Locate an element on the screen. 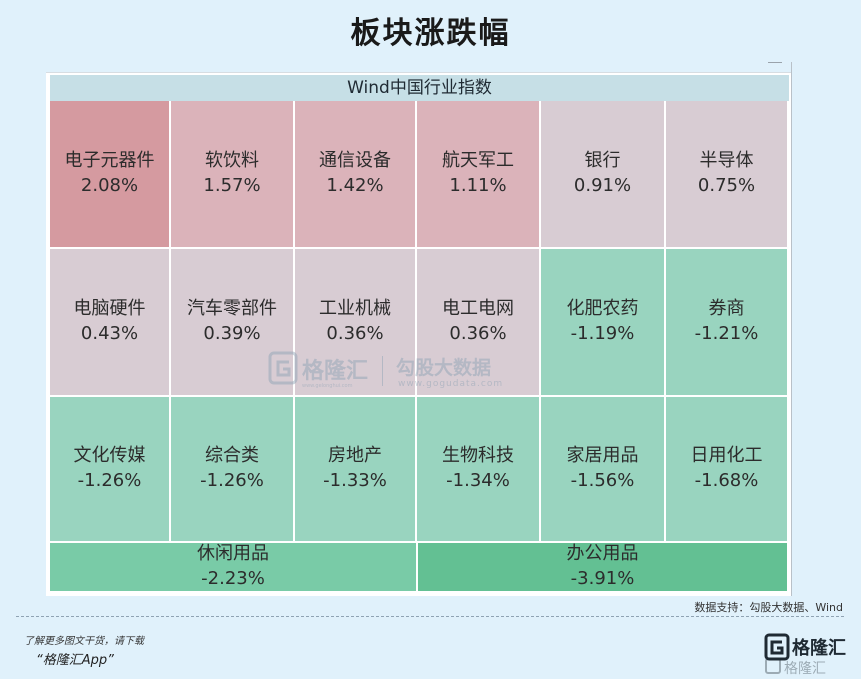  heatmap-cell-name: 休闲用品 is located at coordinates (233, 553).